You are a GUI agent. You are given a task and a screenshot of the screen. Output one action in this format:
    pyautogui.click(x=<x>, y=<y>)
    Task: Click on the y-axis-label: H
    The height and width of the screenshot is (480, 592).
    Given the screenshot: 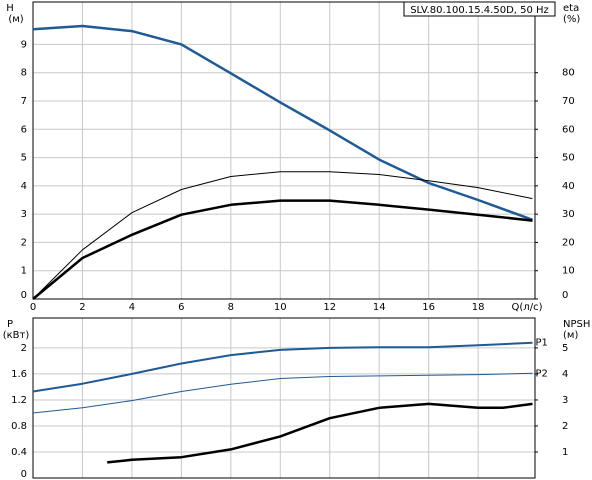 What is the action you would take?
    pyautogui.click(x=10, y=8)
    